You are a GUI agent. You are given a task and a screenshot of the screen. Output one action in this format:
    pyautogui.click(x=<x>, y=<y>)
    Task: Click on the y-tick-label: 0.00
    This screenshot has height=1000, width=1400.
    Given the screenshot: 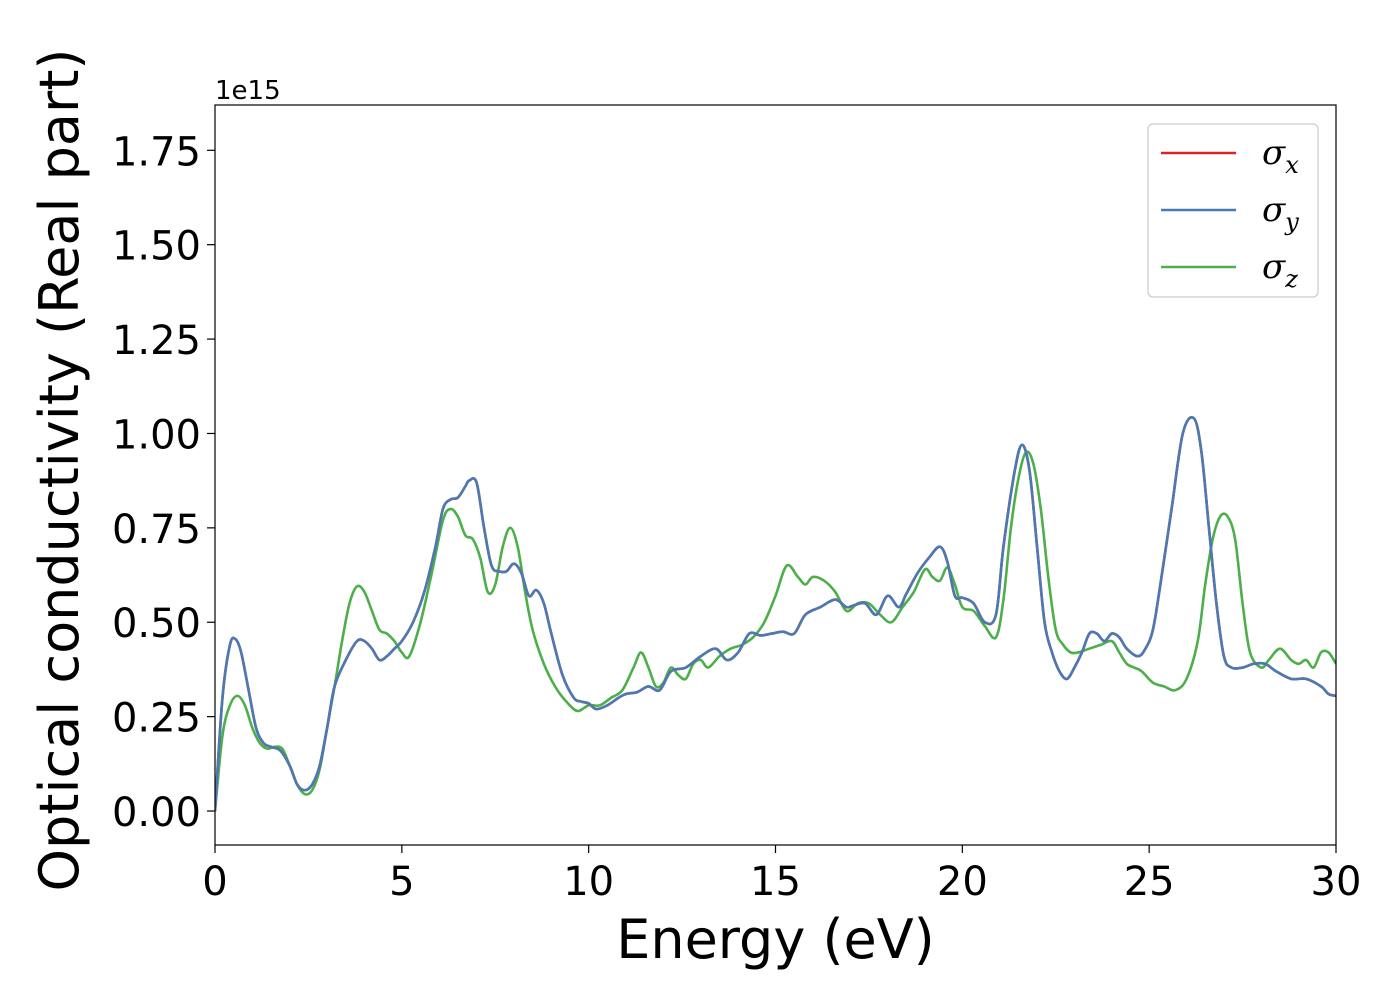 What is the action you would take?
    pyautogui.click(x=156, y=813)
    